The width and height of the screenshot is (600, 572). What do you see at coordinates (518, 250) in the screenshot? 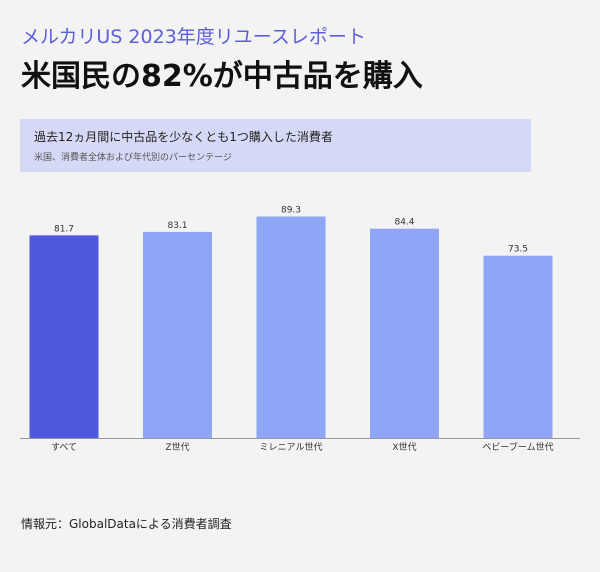
I see `bar-value-label-4: 73.5` at bounding box center [518, 250].